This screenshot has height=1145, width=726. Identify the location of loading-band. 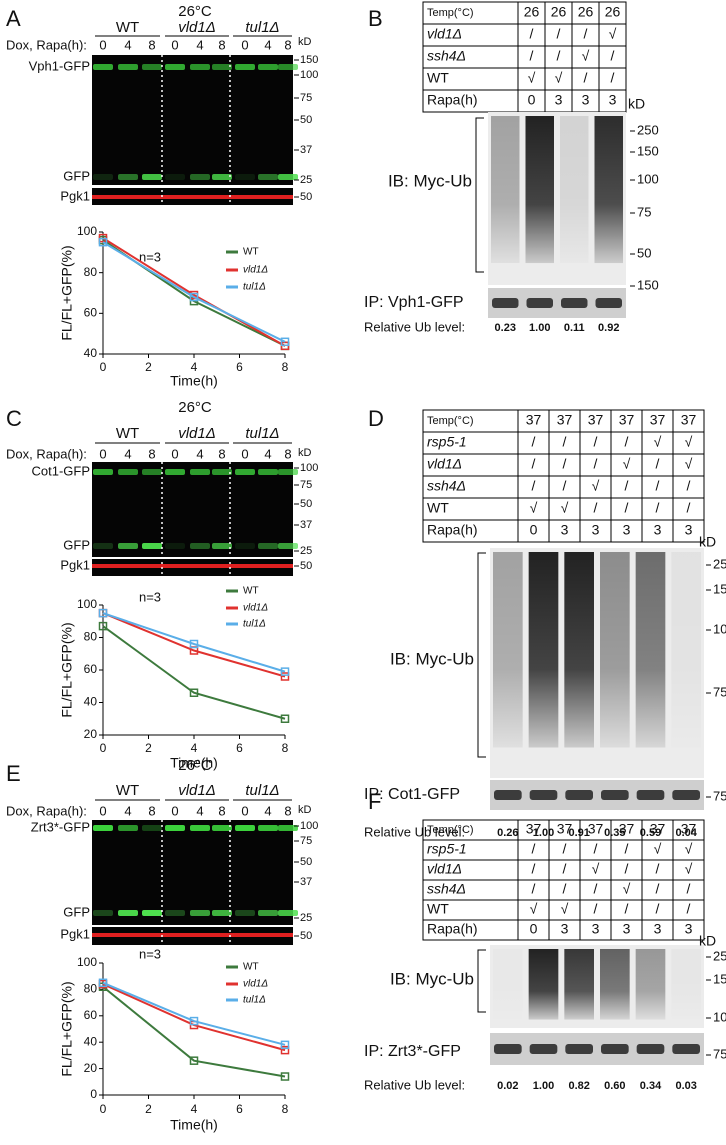
(192, 935).